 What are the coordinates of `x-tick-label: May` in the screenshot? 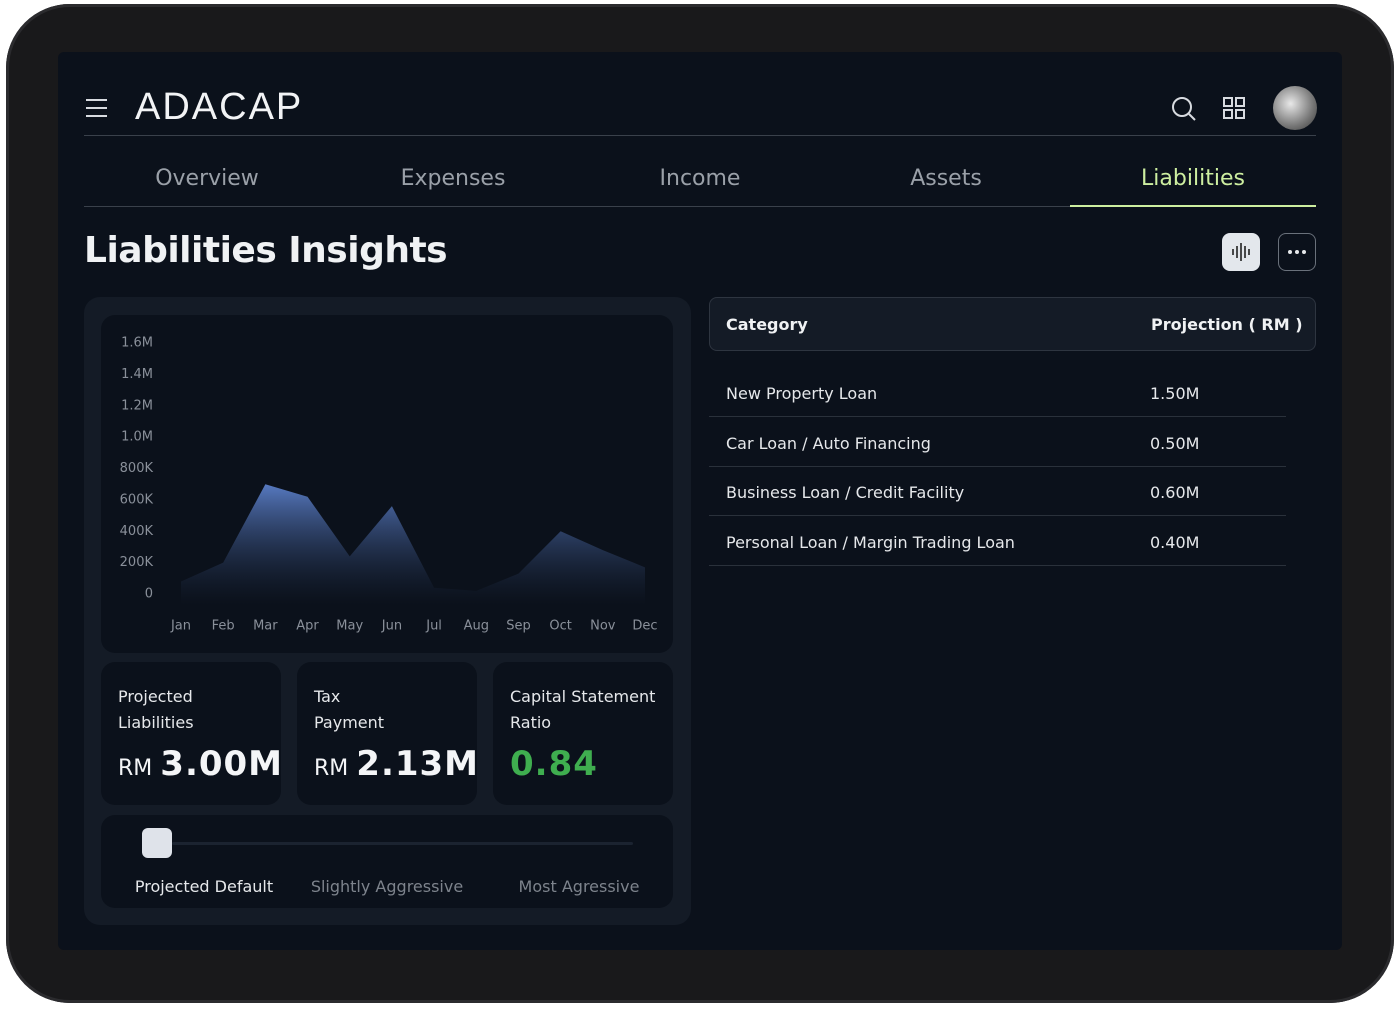 It's located at (349, 626).